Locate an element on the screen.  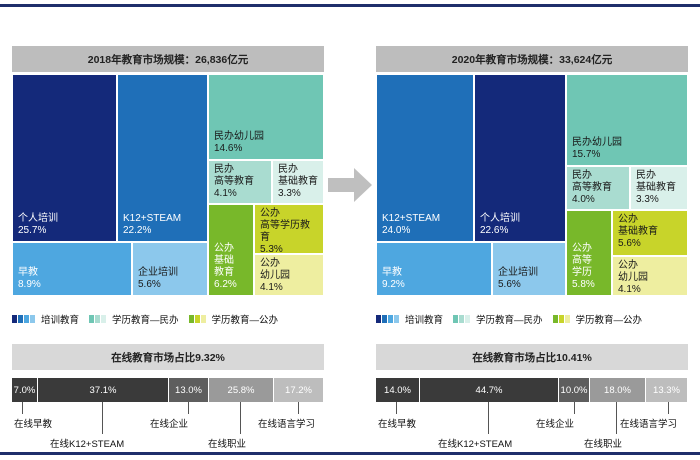
tile-label: K12+STEAM is located at coordinates (152, 218).